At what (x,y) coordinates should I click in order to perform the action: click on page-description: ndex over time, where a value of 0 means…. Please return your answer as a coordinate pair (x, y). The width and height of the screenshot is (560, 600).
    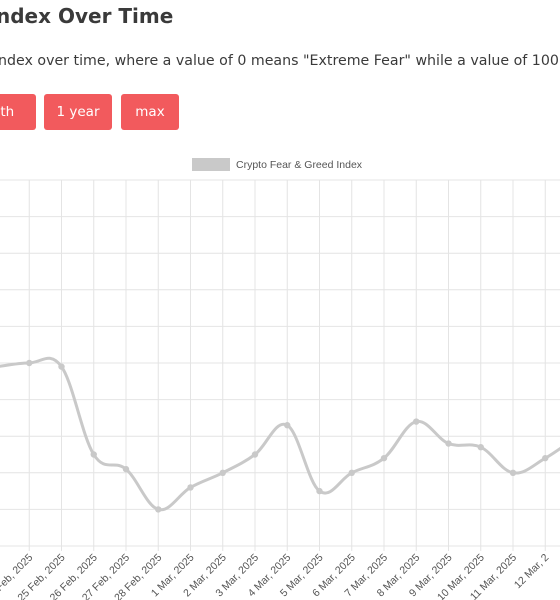
    Looking at the image, I should click on (280, 61).